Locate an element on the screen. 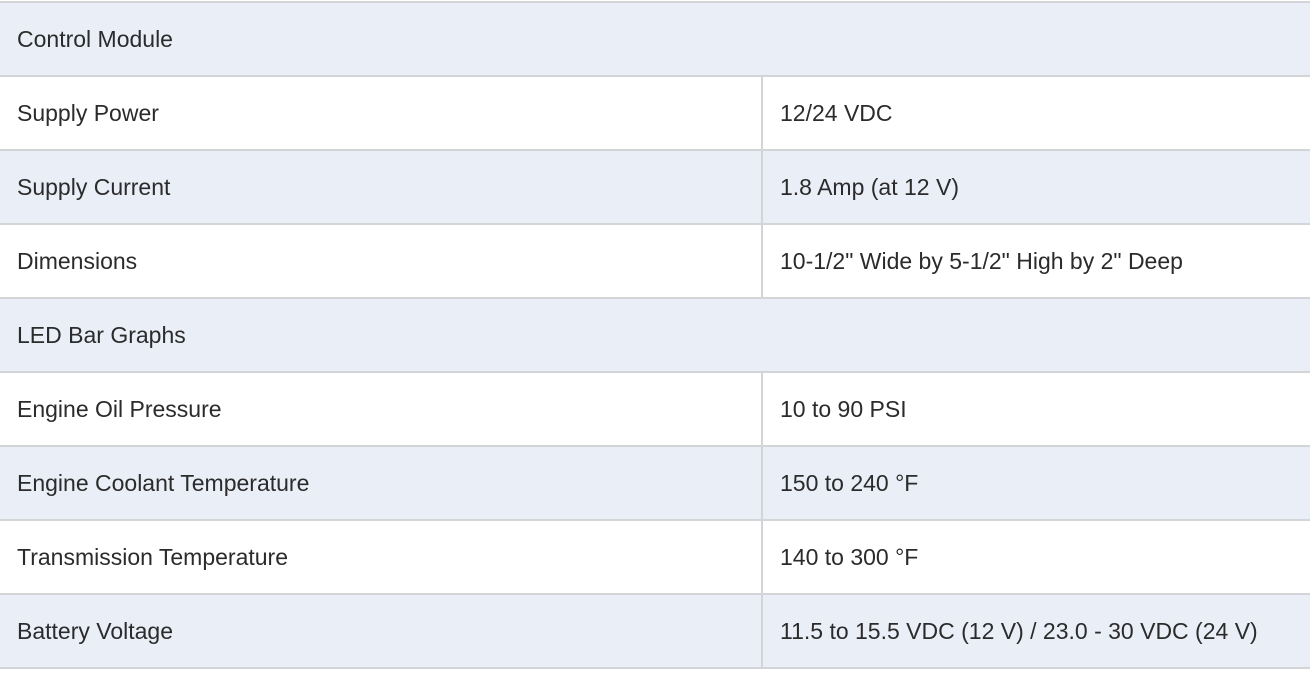 Image resolution: width=1310 pixels, height=689 pixels. spec-value: 1.8 Amp (at 12 V) is located at coordinates (1035, 187).